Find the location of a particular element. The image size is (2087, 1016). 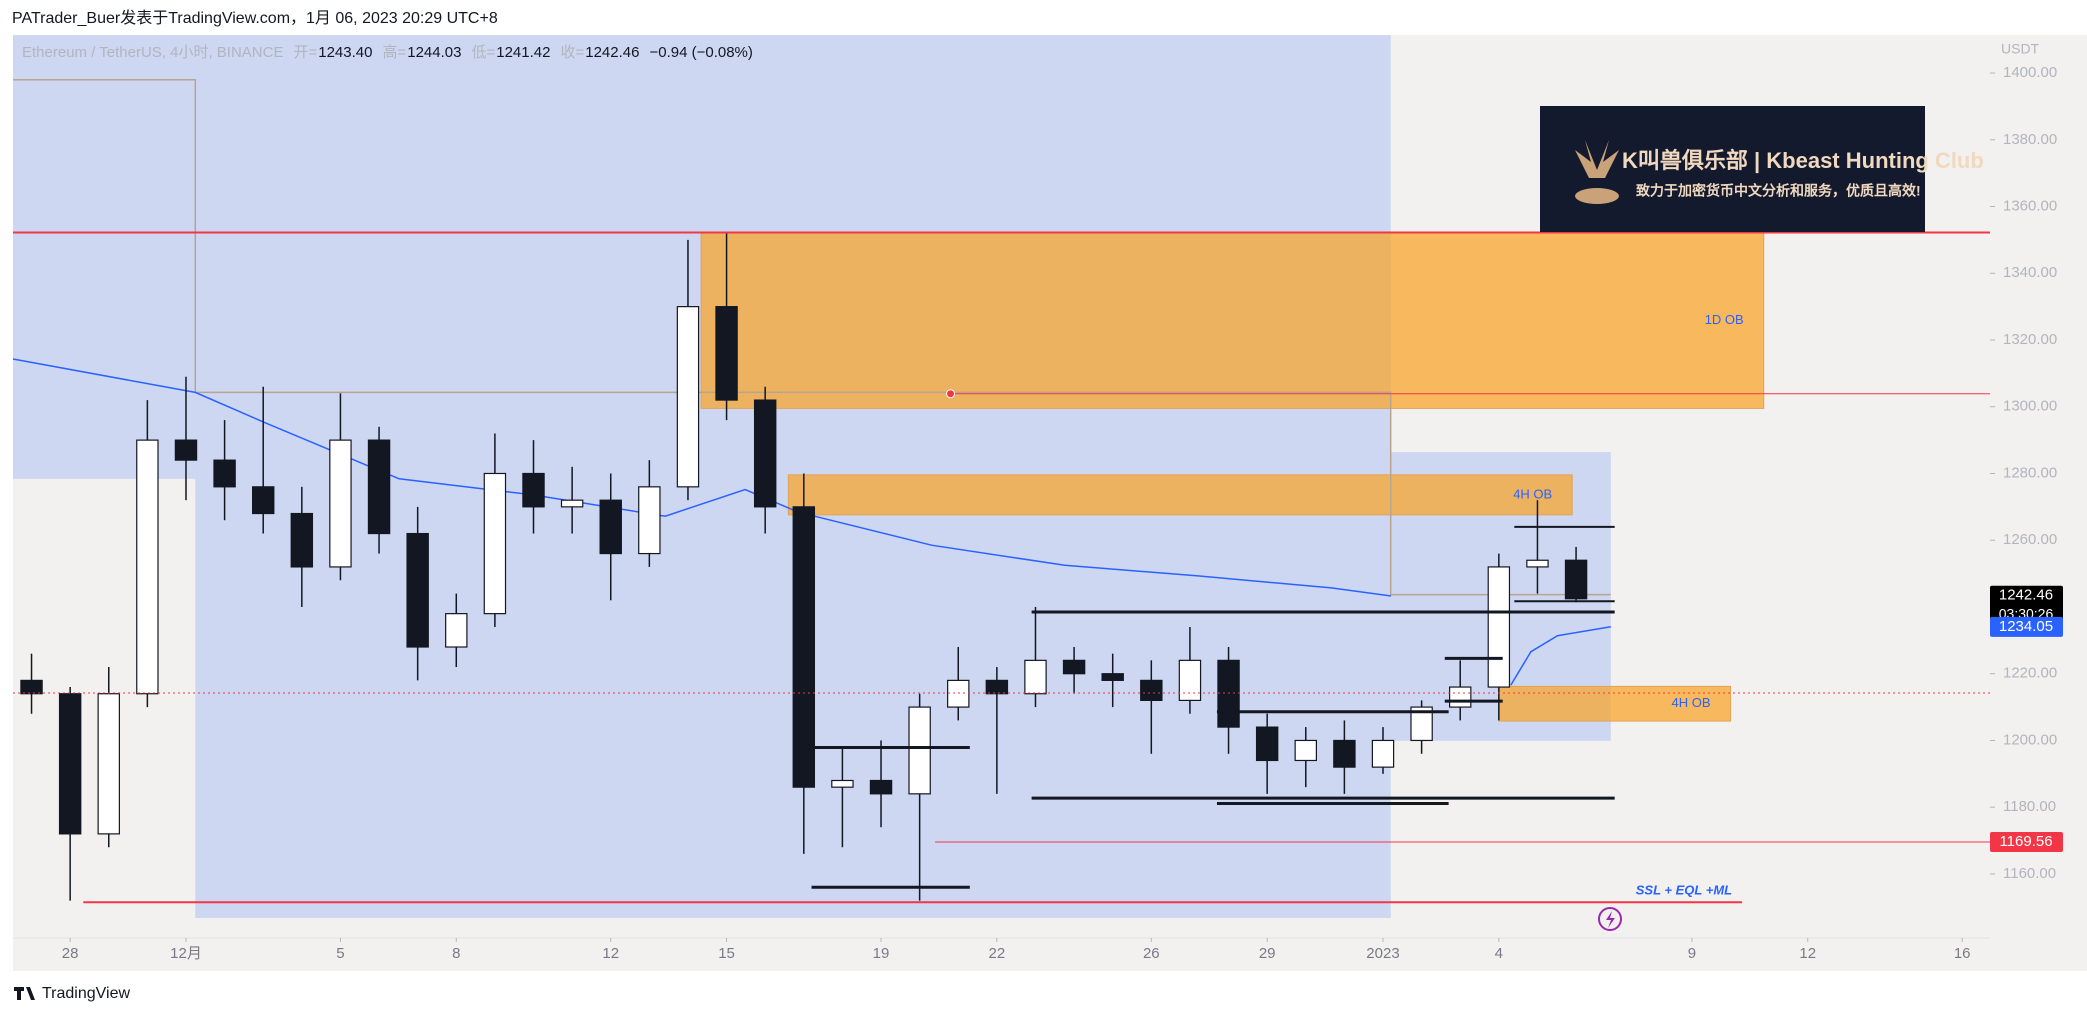

legend-symbol: Ethereum / TetherUS, 4小时, BINANCE is located at coordinates (152, 52).